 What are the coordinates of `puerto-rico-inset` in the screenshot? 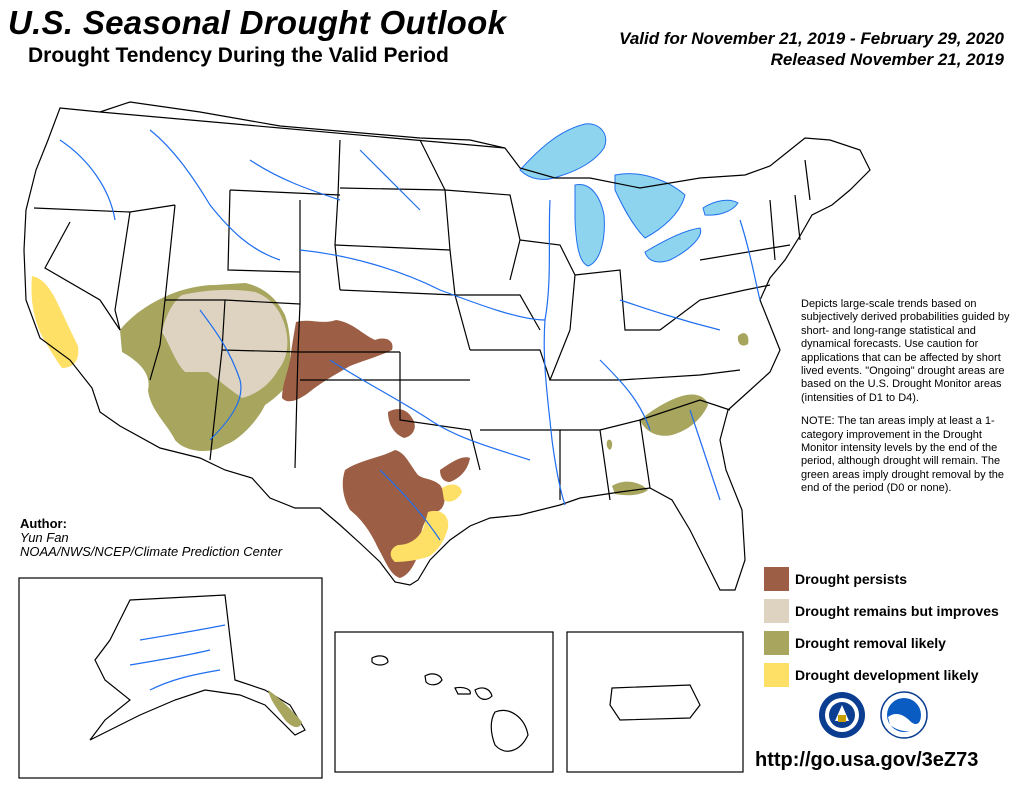 It's located at (655, 702).